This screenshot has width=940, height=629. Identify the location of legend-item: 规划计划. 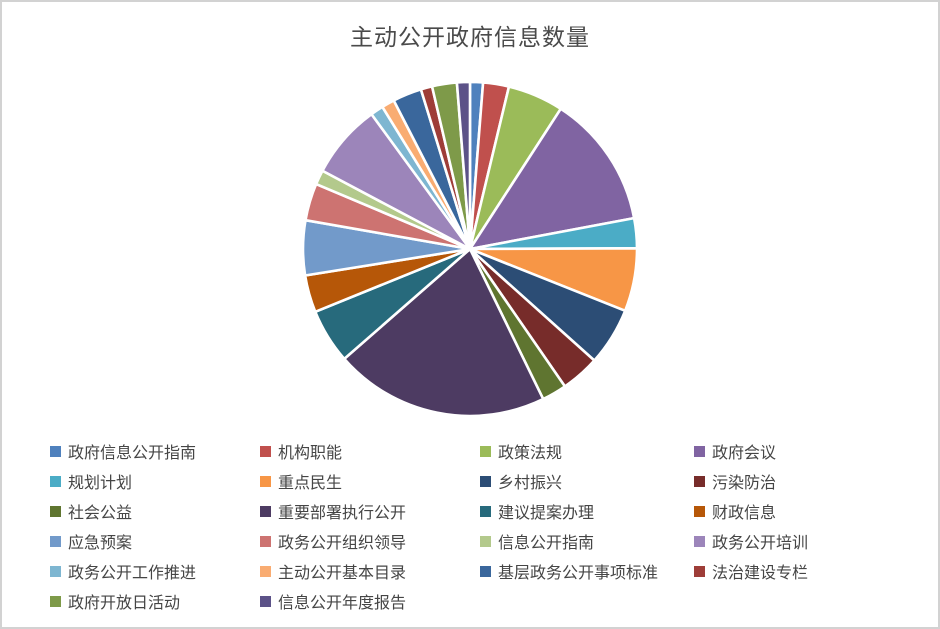
(155, 481).